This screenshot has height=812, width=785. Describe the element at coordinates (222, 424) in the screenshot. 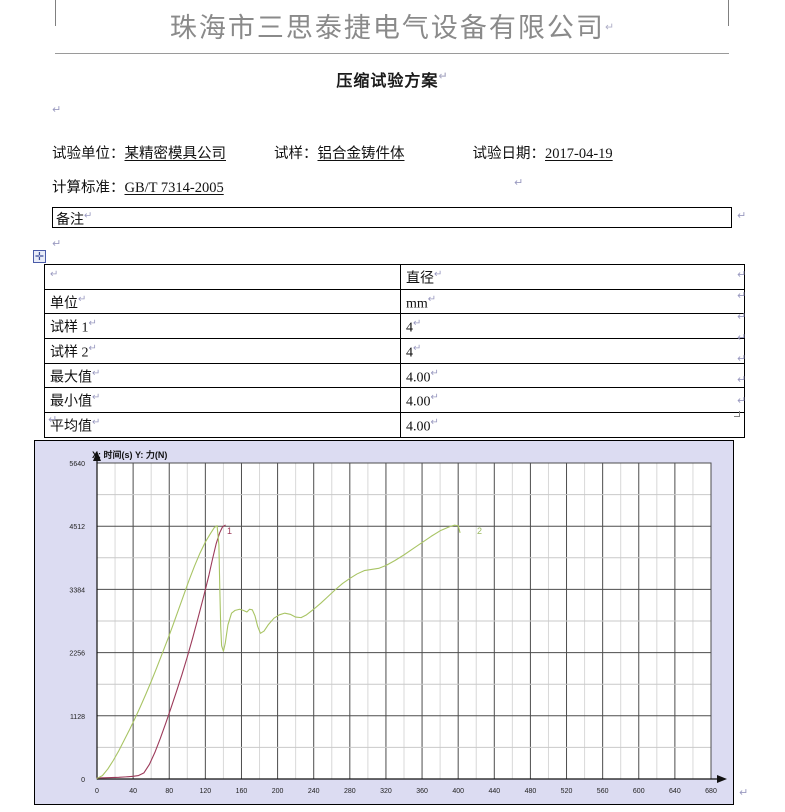

I see `table-cell-label: 平均值↵` at that location.